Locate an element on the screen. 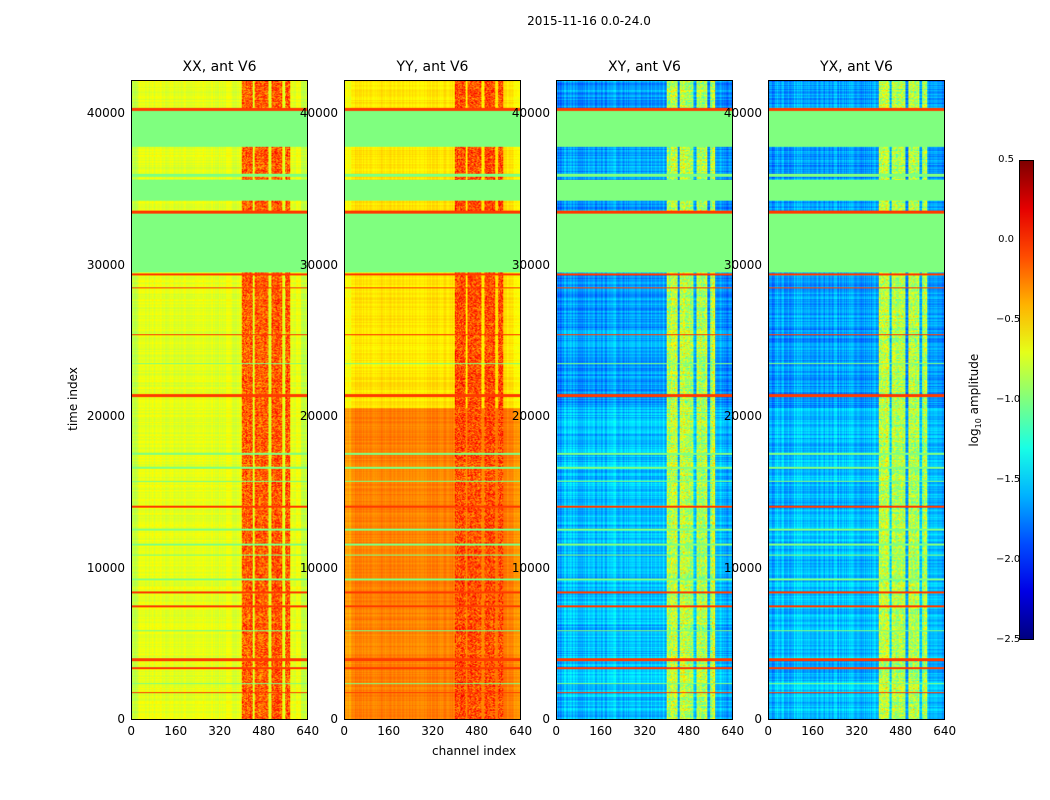  colorbar-tick-label: −0.5 is located at coordinates (1008, 319).